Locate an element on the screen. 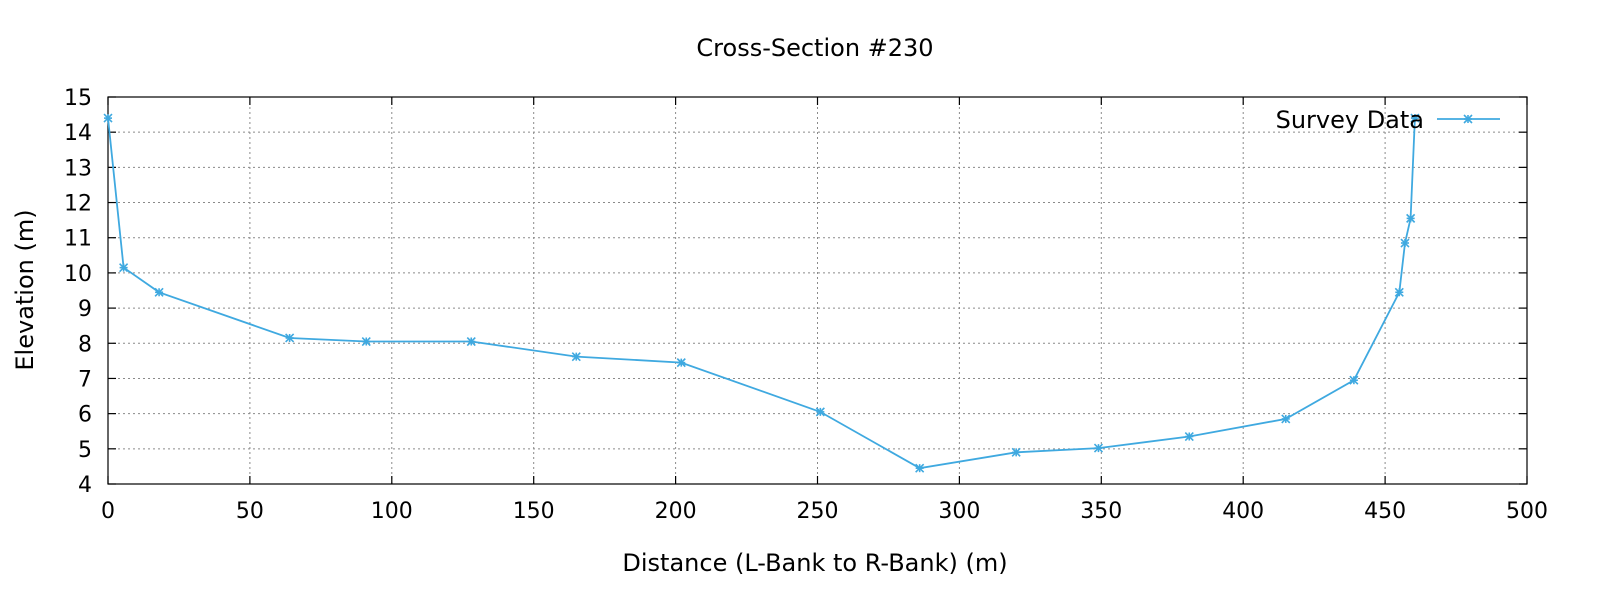 Image resolution: width=1600 pixels, height=600 pixels. x-axis-label: Distance (L-Bank to R-Bank) (m) is located at coordinates (814, 563).